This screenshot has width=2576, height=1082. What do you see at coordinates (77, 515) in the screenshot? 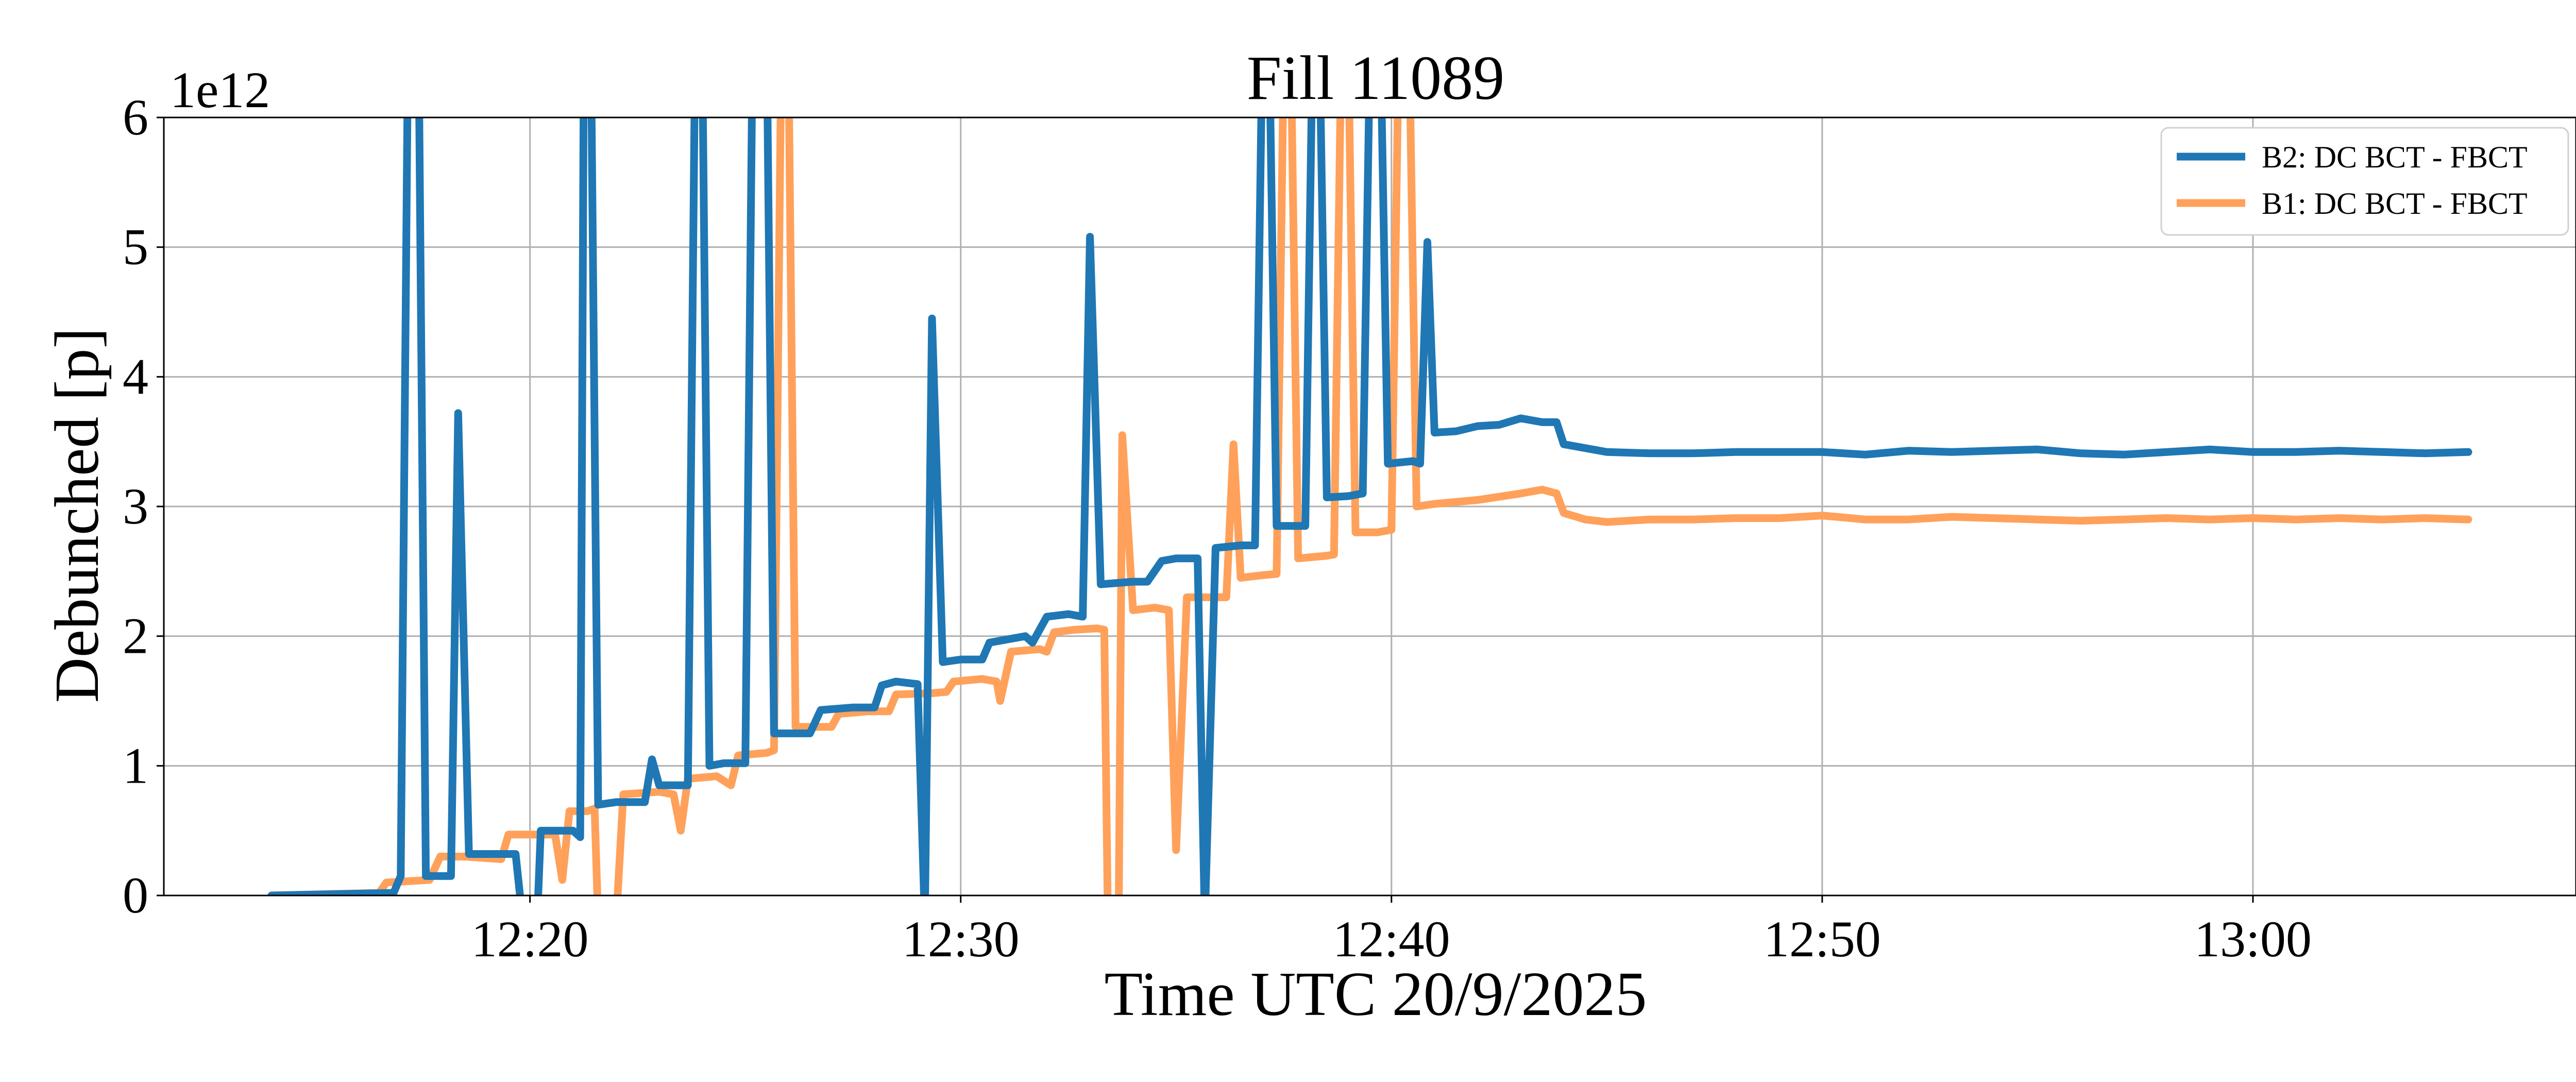
I see `y-axis-label: Debunched [p]` at bounding box center [77, 515].